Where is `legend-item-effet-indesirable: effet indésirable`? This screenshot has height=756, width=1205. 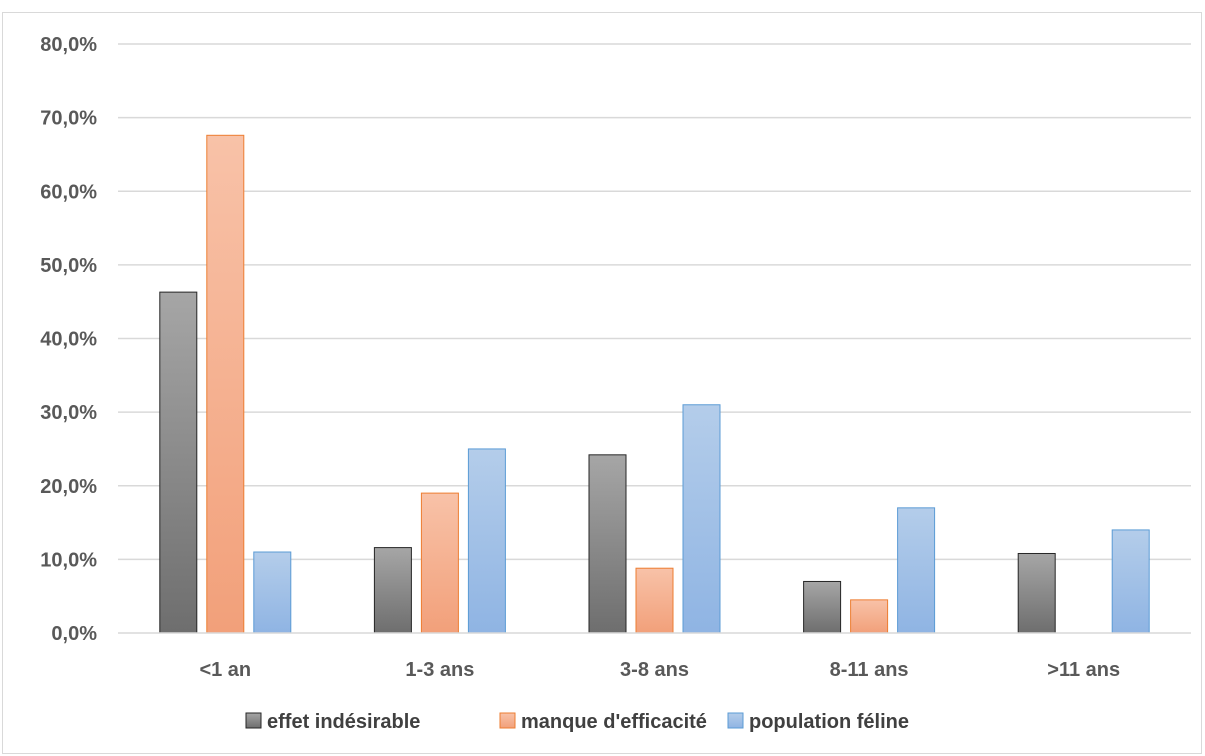 legend-item-effet-indesirable: effet indésirable is located at coordinates (332, 722).